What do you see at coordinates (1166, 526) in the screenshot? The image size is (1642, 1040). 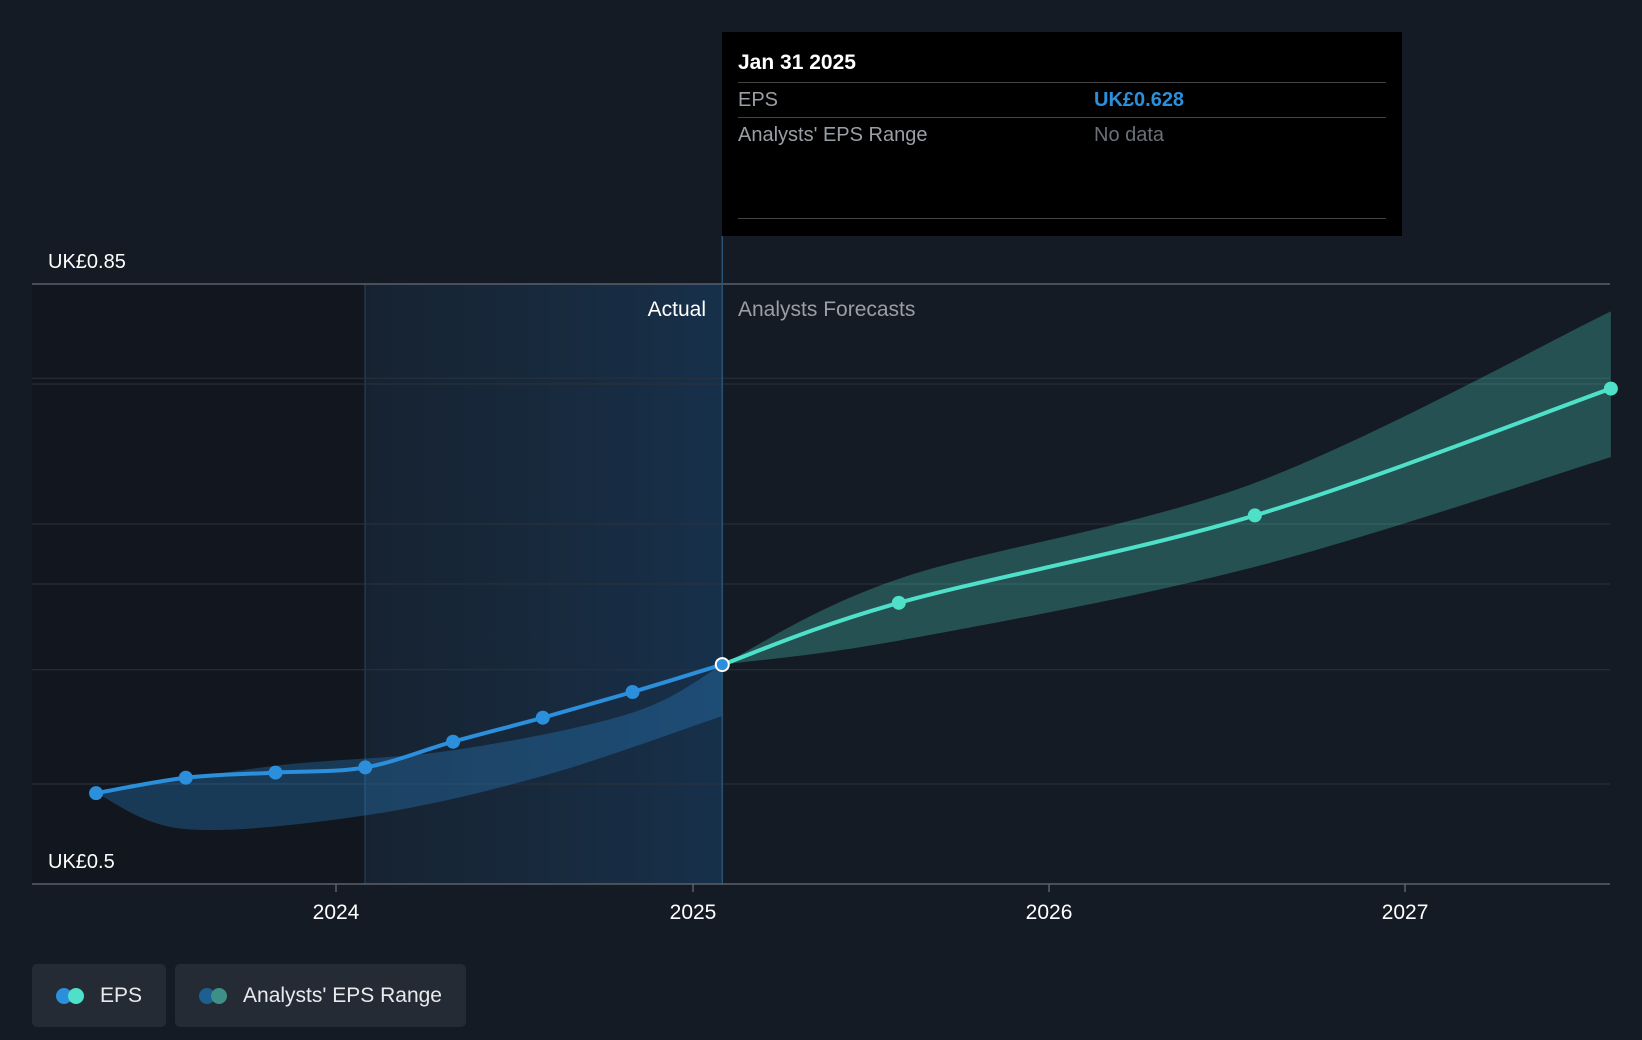 I see `eps-line-forecast` at bounding box center [1166, 526].